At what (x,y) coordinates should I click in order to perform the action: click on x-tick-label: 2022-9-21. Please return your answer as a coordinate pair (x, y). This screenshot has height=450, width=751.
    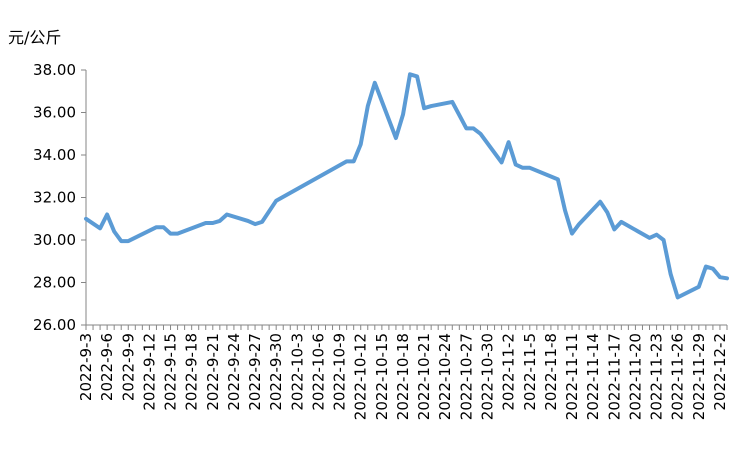
    Looking at the image, I should click on (213, 372).